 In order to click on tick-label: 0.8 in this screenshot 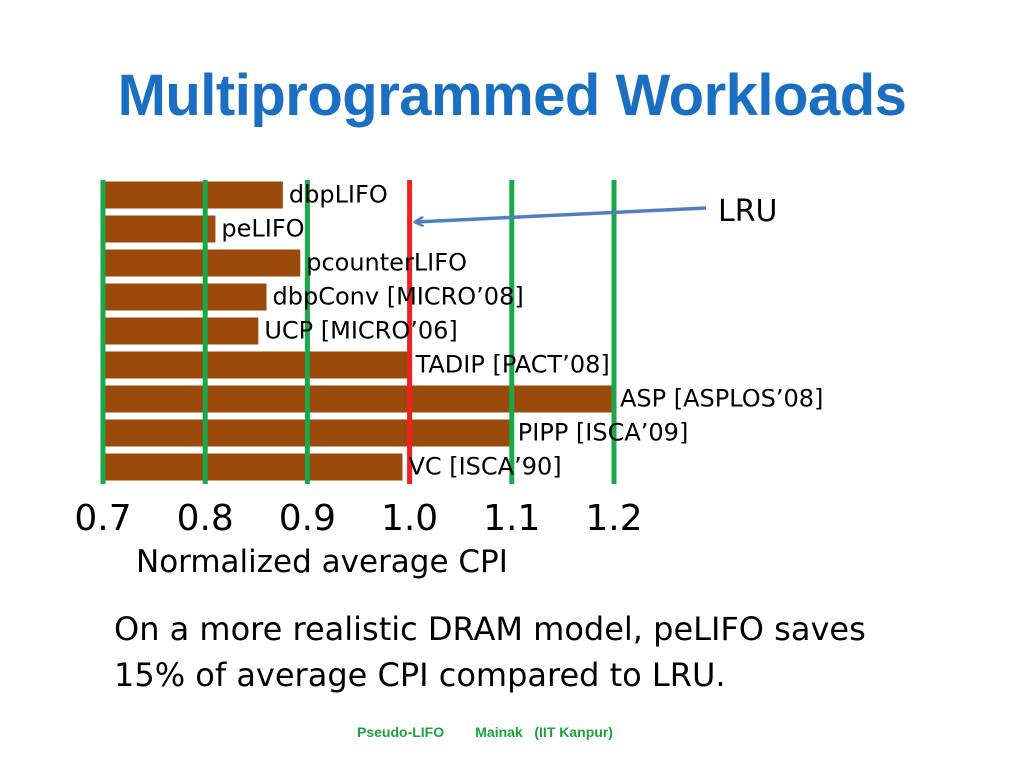, I will do `click(205, 518)`.